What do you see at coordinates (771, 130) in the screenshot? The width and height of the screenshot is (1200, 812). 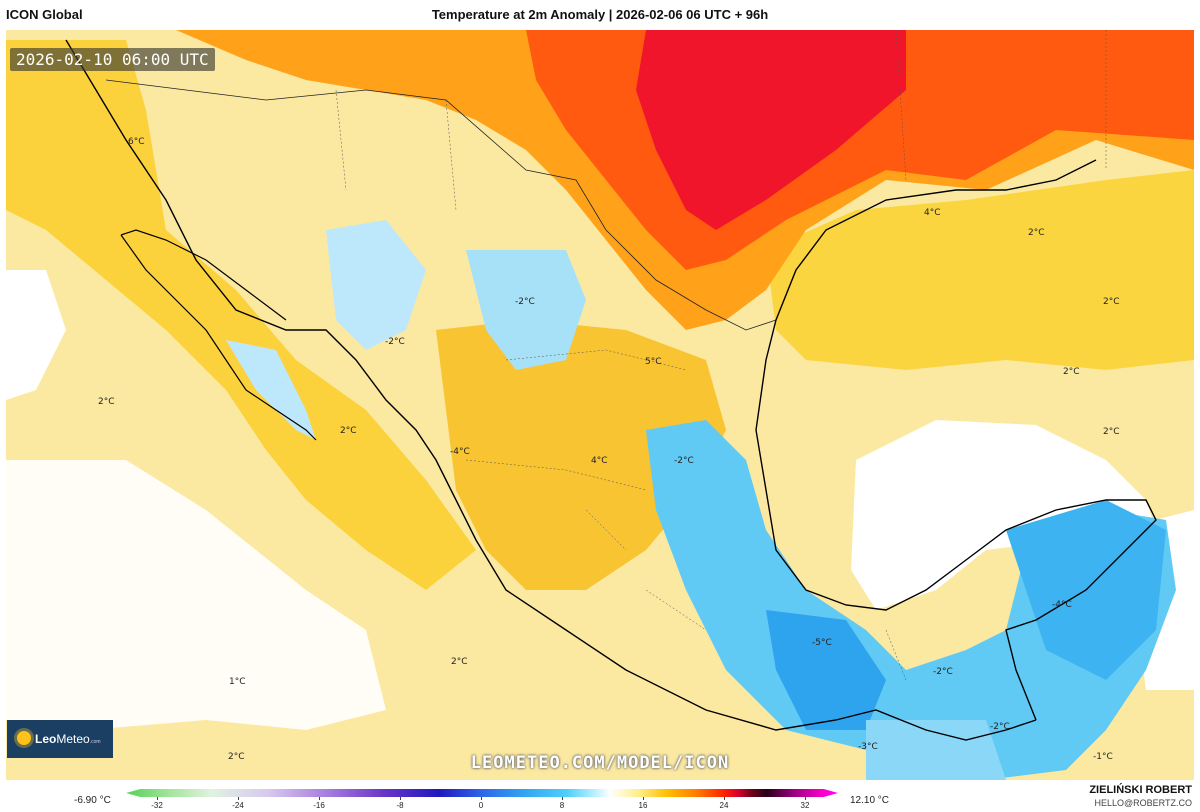 I see `hot-area-us-crimson` at bounding box center [771, 130].